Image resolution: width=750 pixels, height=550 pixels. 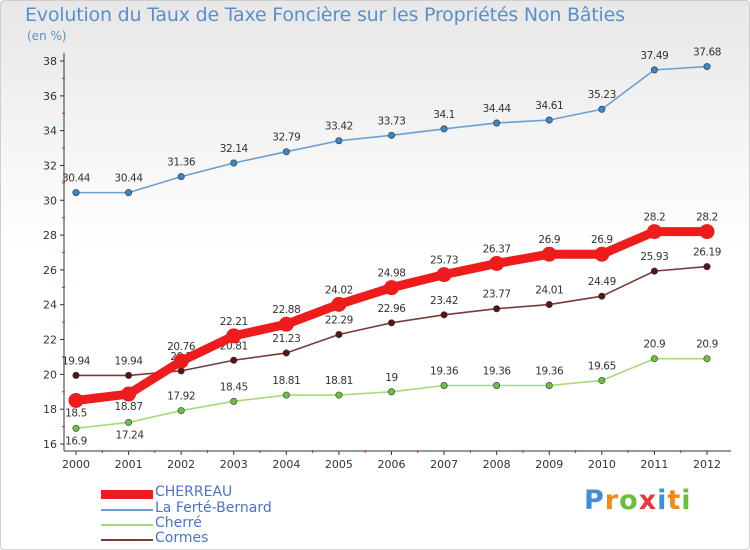 What do you see at coordinates (234, 322) in the screenshot?
I see `data-label-cherreau-2003: 22.21` at bounding box center [234, 322].